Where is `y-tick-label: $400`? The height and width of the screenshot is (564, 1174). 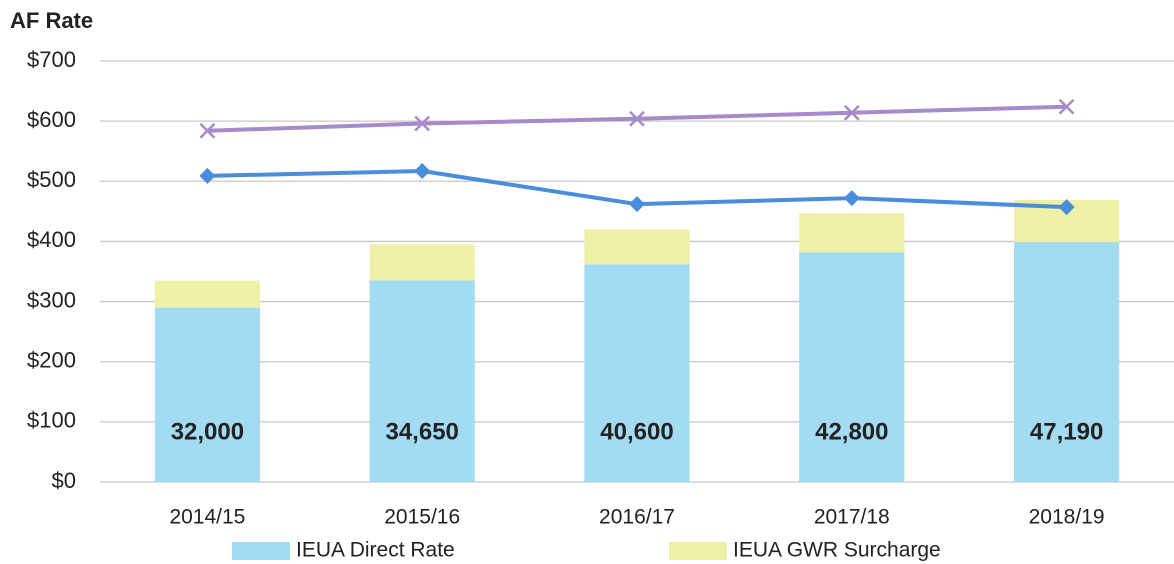 y-tick-label: $400 is located at coordinates (51, 239).